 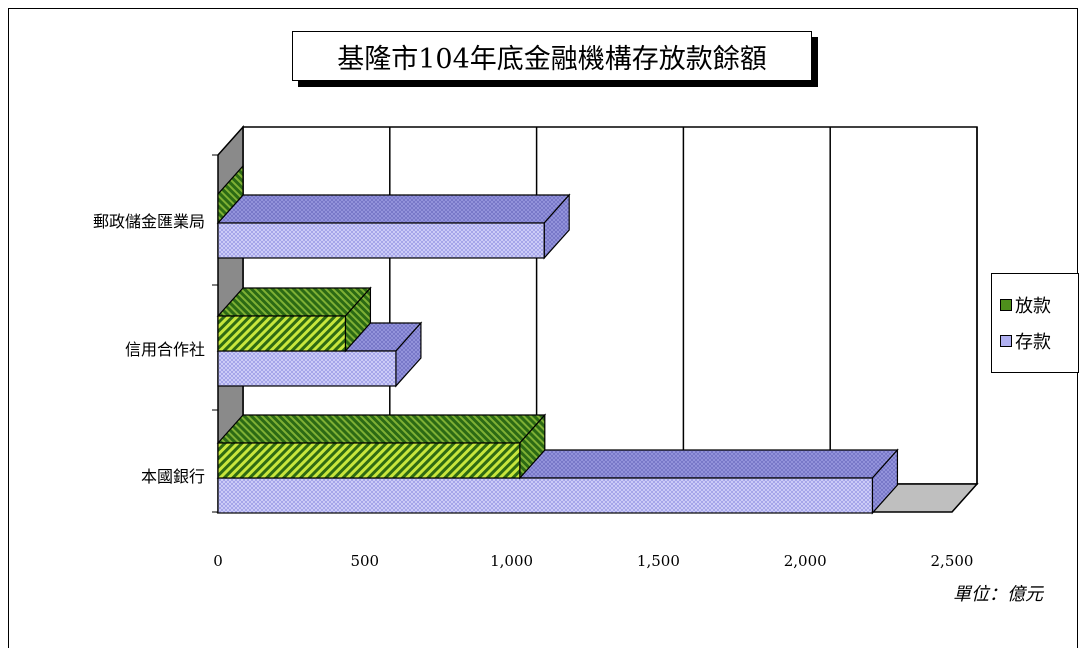 I want to click on legend: 放款 存款, so click(x=1035, y=323).